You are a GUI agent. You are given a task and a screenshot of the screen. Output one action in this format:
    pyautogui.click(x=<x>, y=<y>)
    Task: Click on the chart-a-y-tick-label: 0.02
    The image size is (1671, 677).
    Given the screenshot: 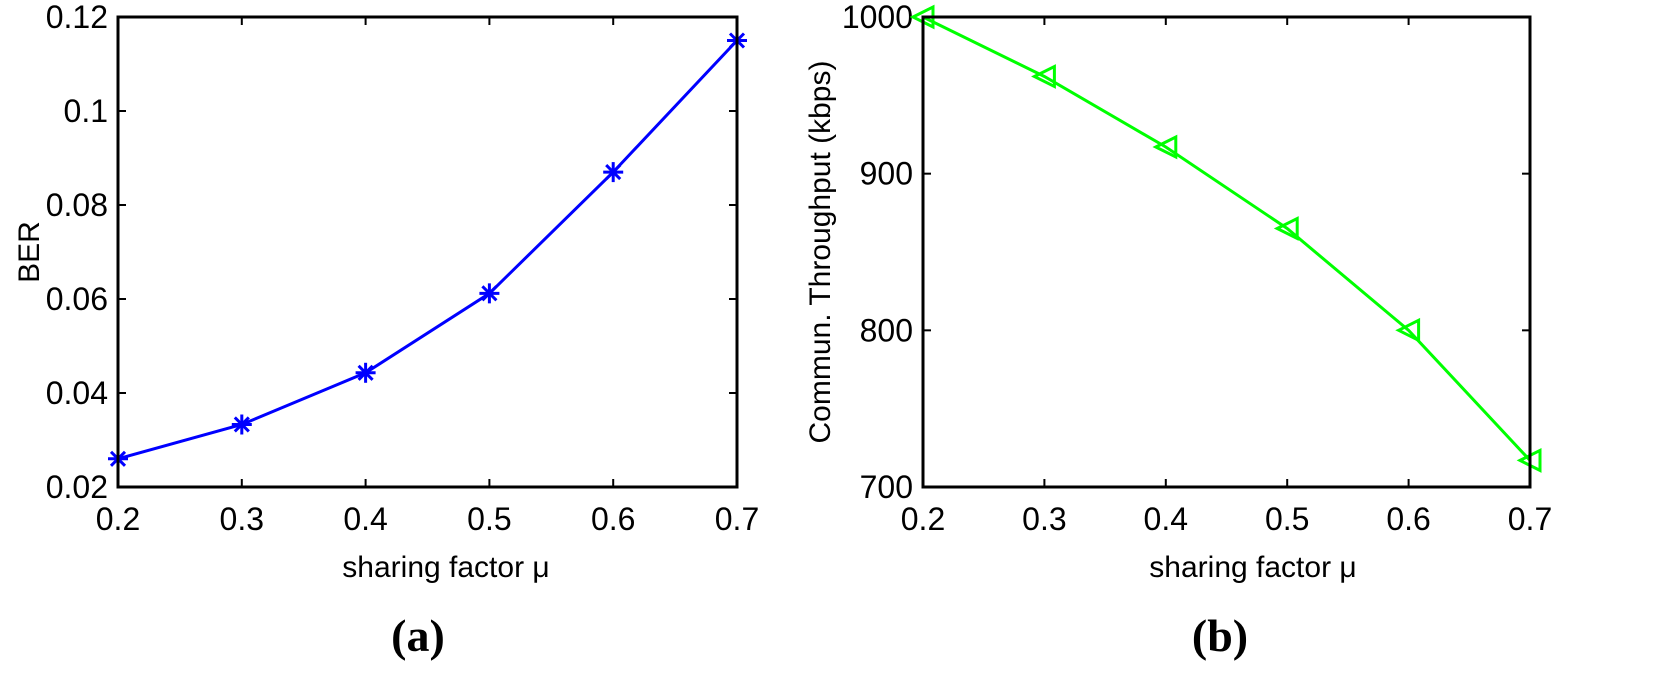 What is the action you would take?
    pyautogui.click(x=77, y=487)
    